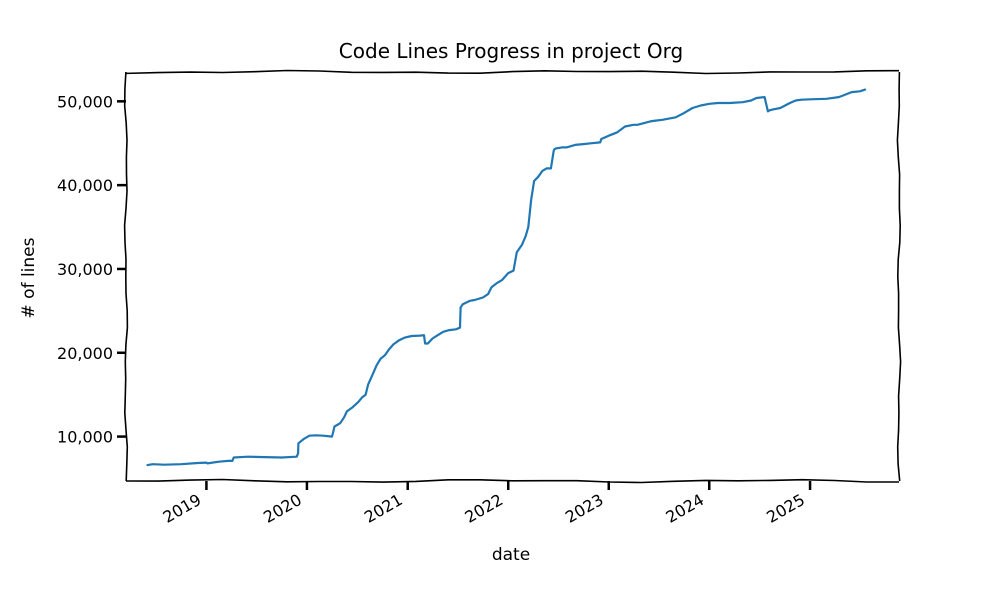 The image size is (999, 603). Describe the element at coordinates (85, 185) in the screenshot. I see `y-tick-label: 40,000` at that location.